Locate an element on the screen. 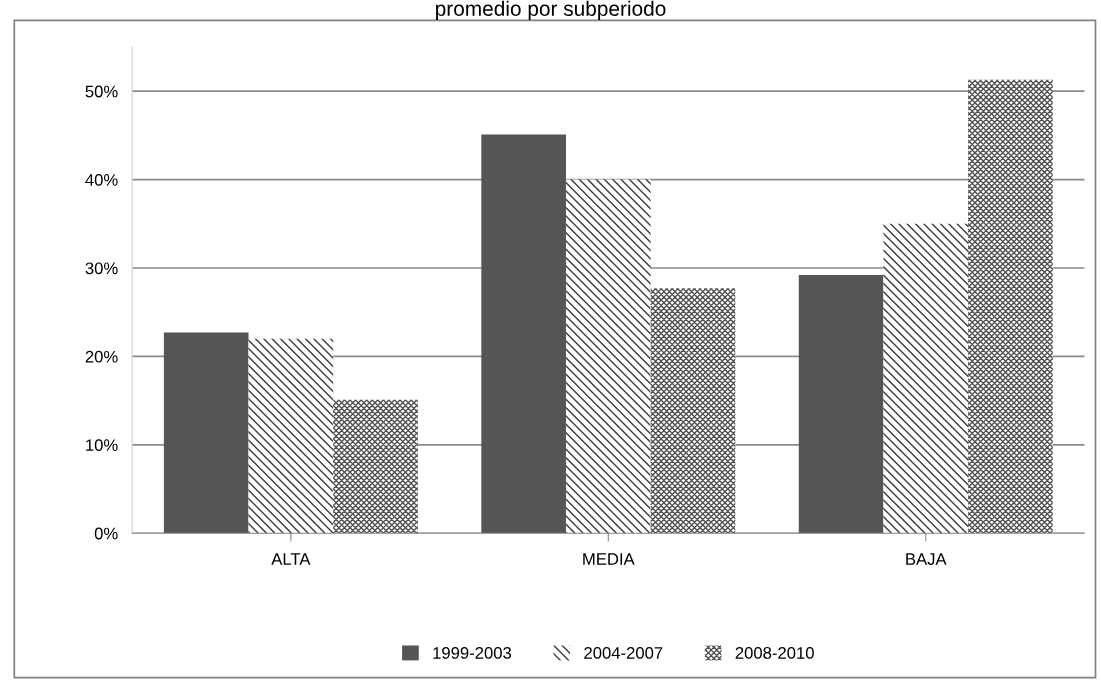 The image size is (1101, 681). legend-label: 2008-2010 is located at coordinates (774, 653).